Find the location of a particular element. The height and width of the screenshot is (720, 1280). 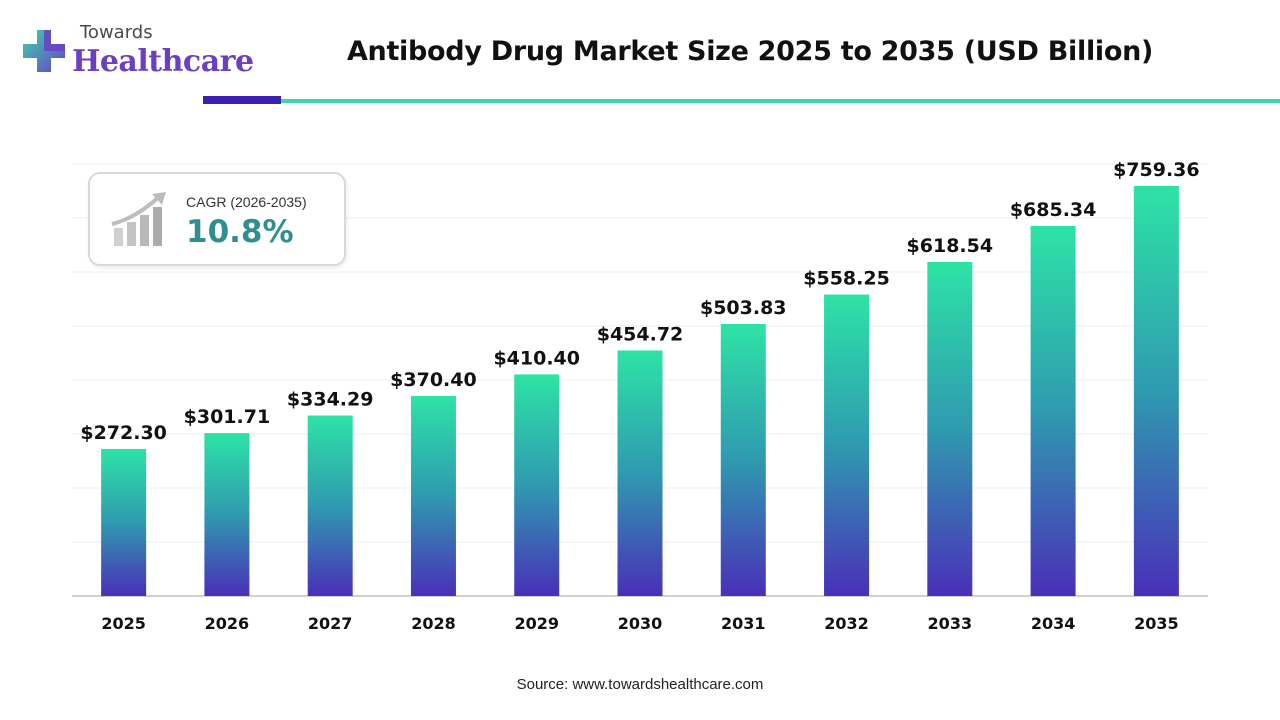

value-label-2026: $301.71 is located at coordinates (227, 417).